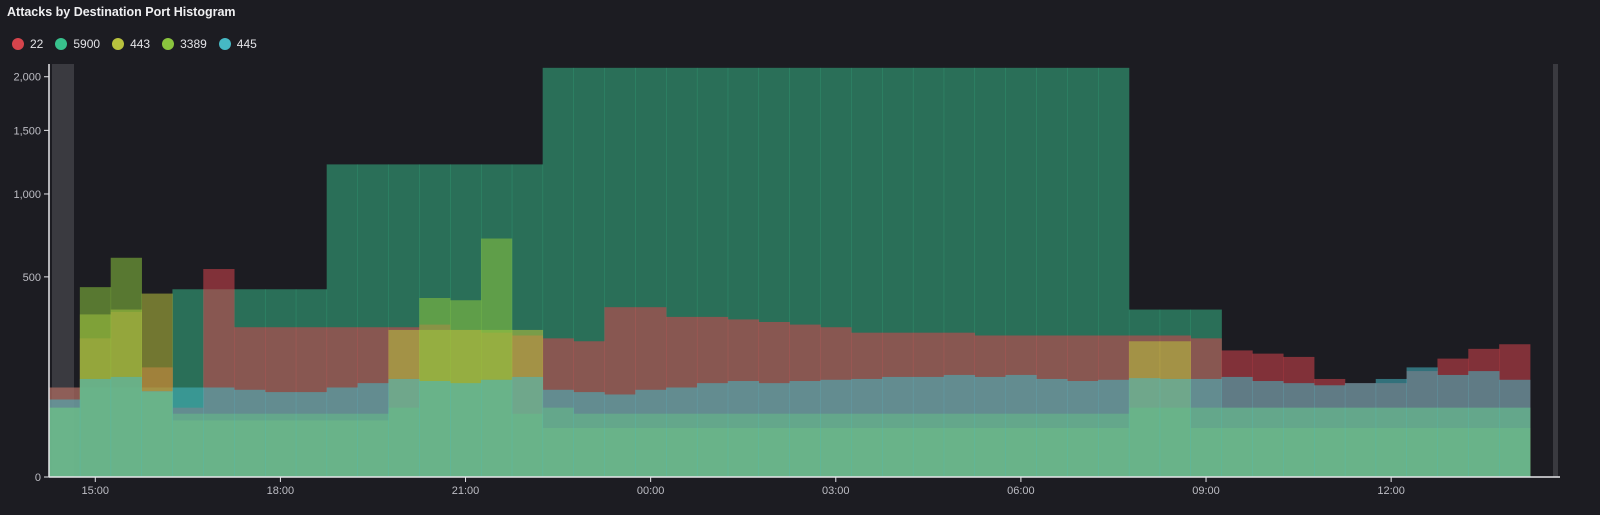 The image size is (1600, 515). I want to click on y-tick-label: 1,500, so click(27, 131).